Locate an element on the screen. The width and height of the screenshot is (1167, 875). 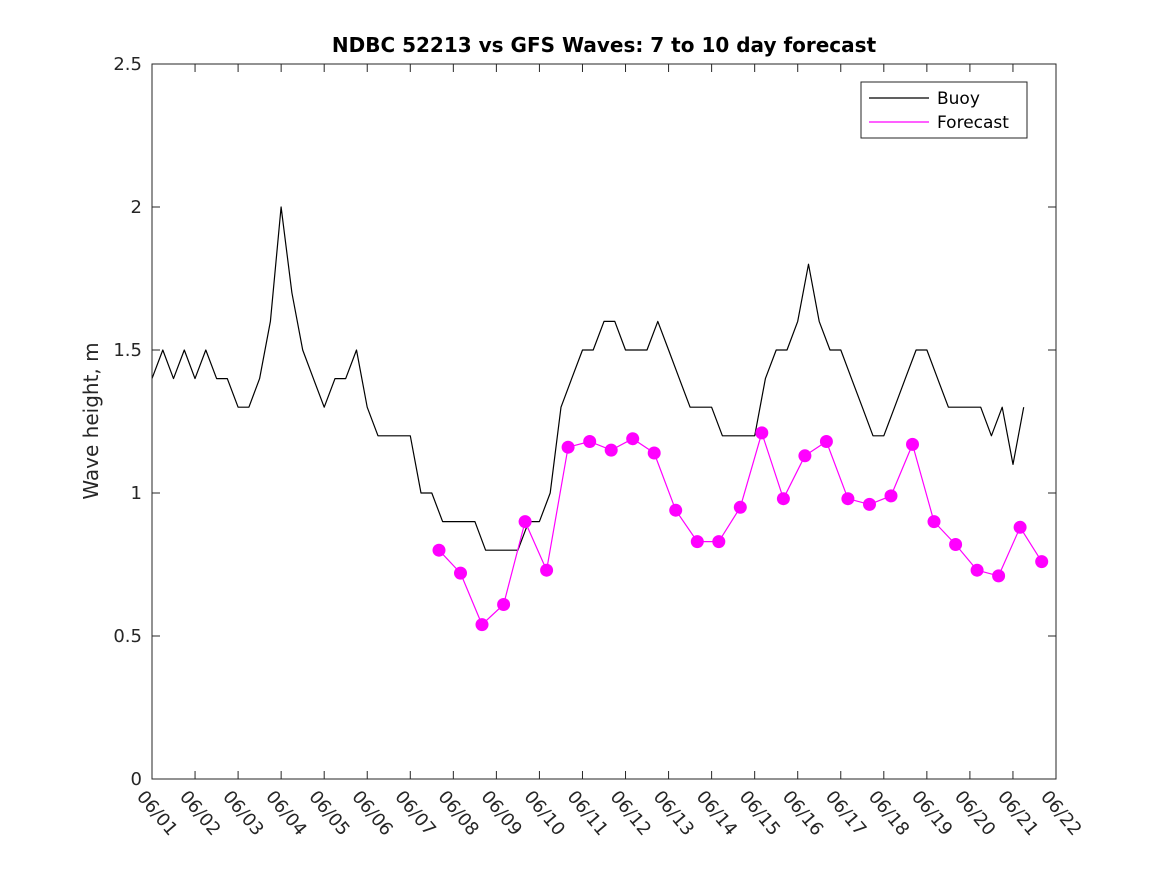
y-tick-label: 0 is located at coordinates (136, 779).